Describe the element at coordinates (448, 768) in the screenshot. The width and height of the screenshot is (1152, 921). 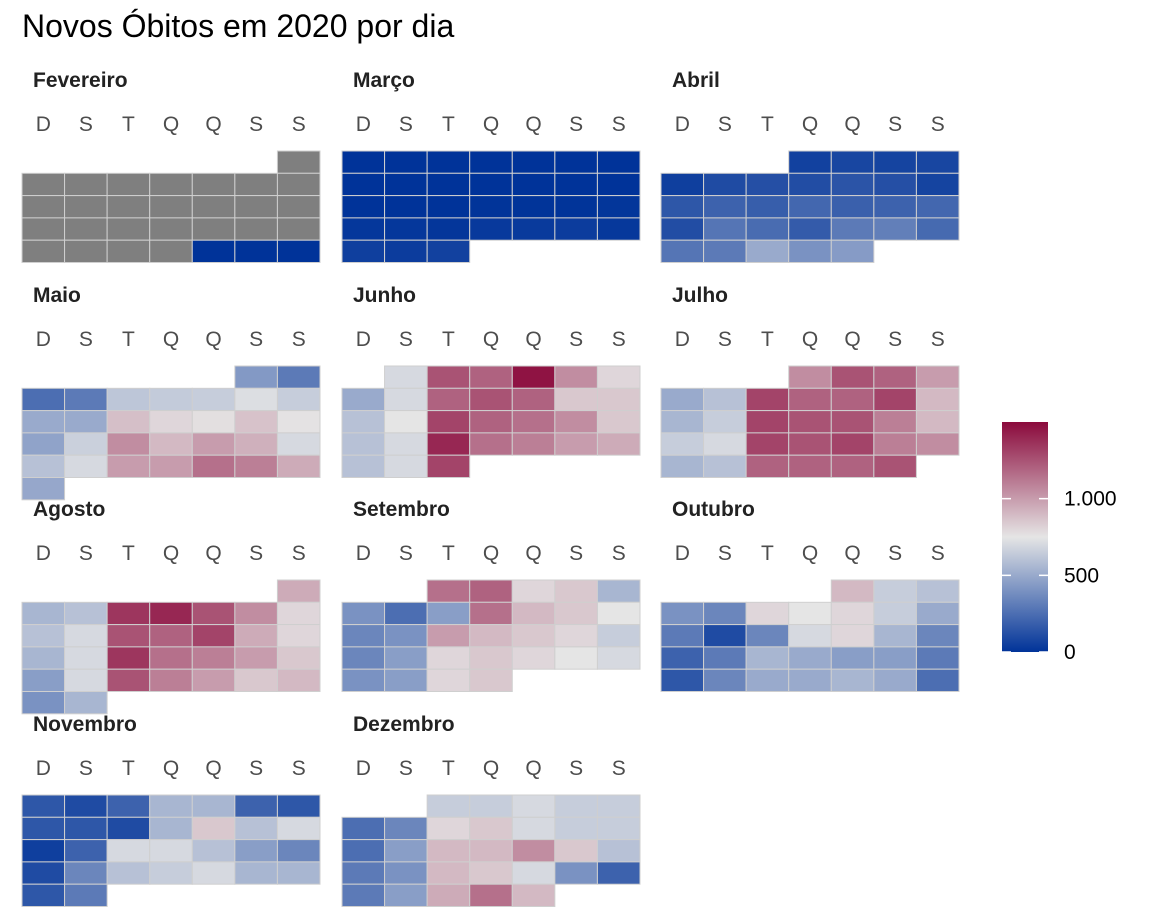
I see `weekday-label: T` at that location.